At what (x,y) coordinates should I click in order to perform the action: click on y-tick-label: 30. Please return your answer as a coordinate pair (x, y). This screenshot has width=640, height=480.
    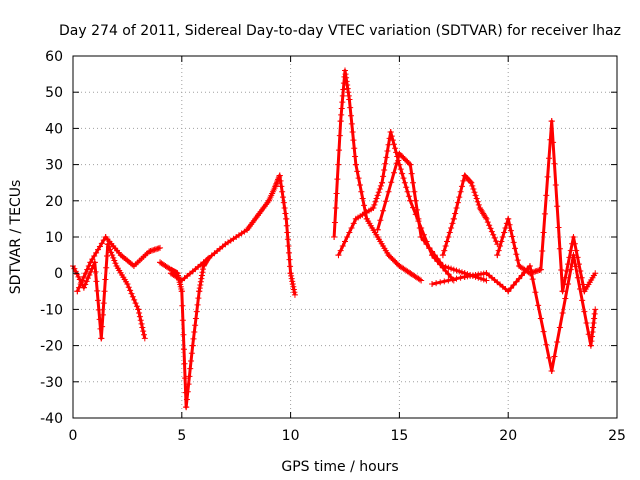
    Looking at the image, I should click on (54, 166).